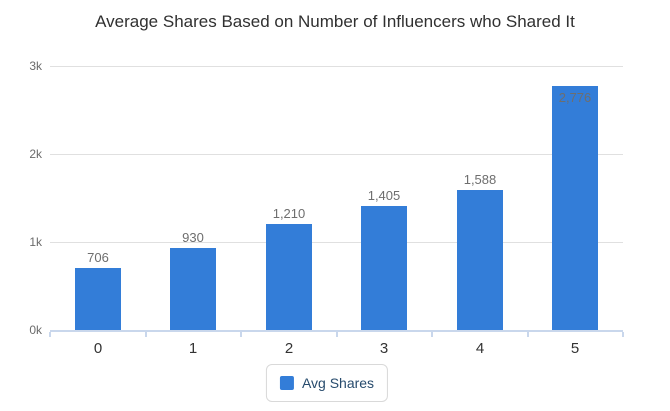  What do you see at coordinates (575, 97) in the screenshot?
I see `bar-value-label: 2,776` at bounding box center [575, 97].